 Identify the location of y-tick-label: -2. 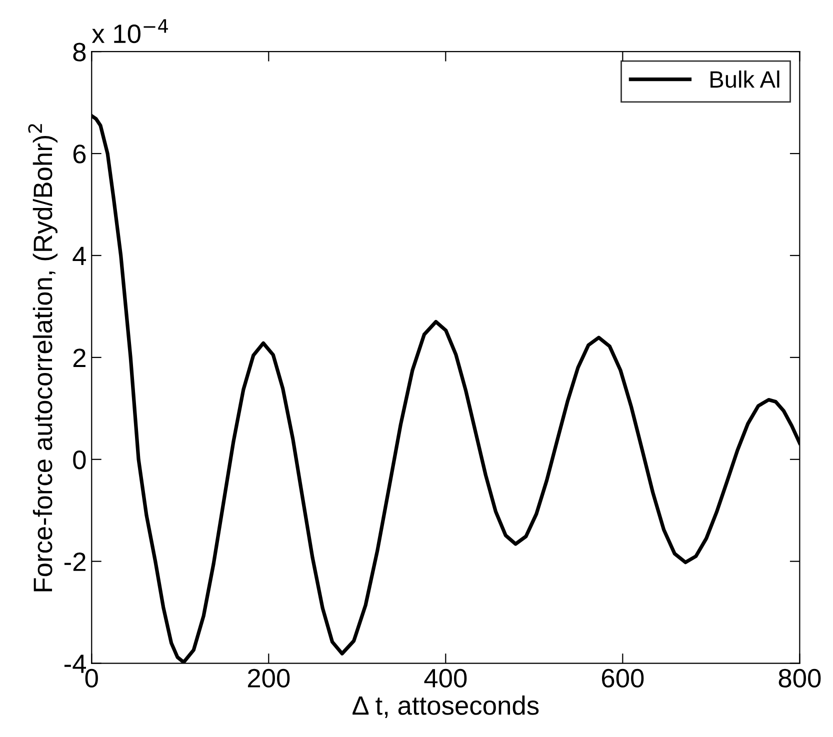
(75, 561).